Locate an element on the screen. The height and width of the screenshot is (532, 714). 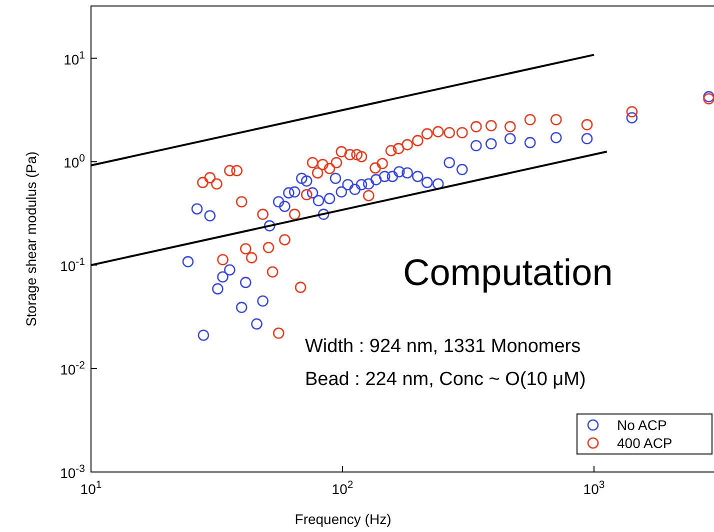
annotation: Bead : 224 nm, Conc ~ O(10 μM) is located at coordinates (445, 379).